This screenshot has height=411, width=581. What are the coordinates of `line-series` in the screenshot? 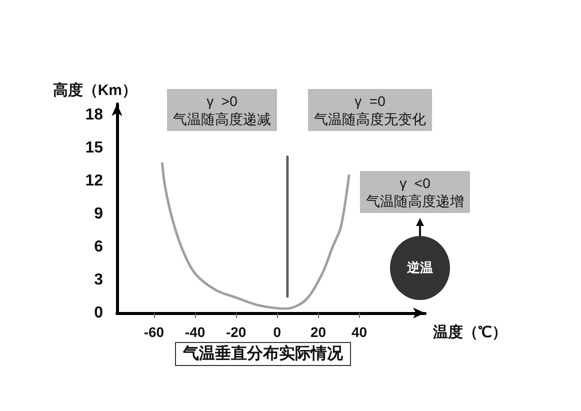 It's located at (255, 236).